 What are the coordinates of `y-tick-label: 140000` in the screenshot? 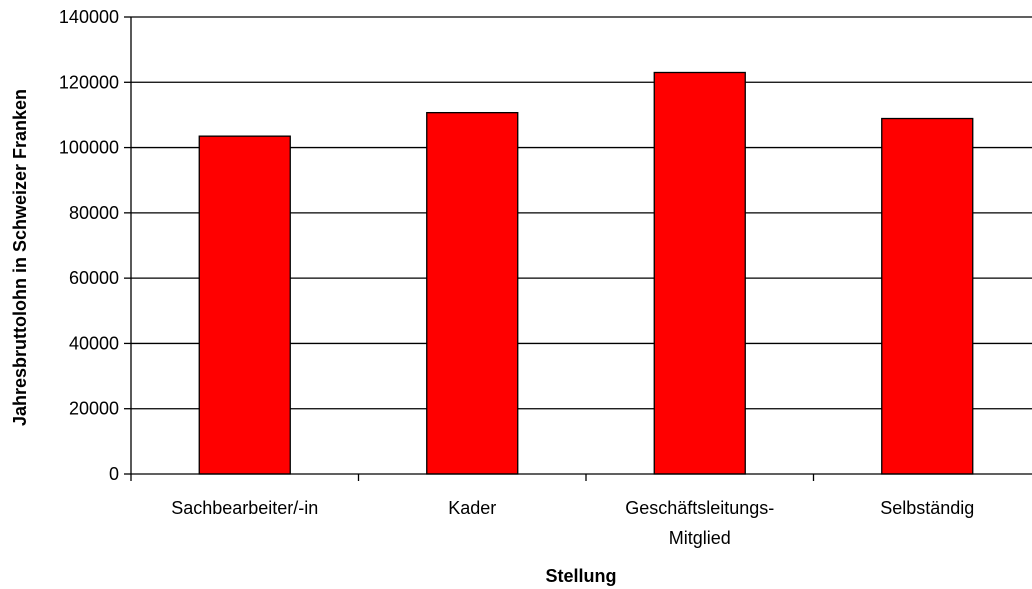 It's located at (89, 17).